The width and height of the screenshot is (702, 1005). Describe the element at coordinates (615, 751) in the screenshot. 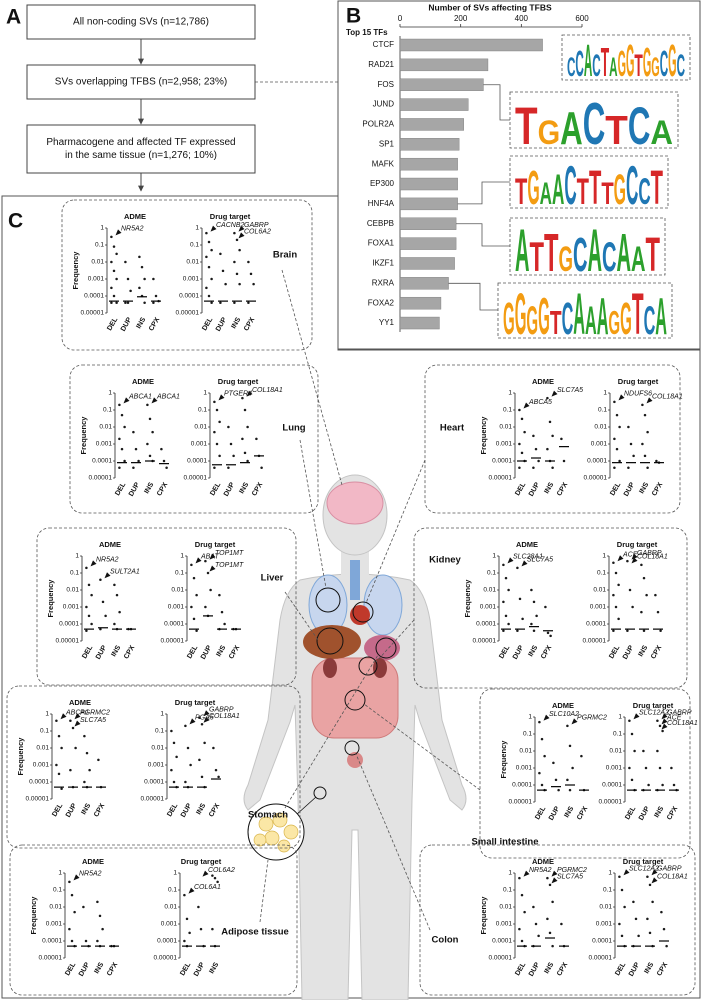

I see `y-tick-label: 0.01` at that location.